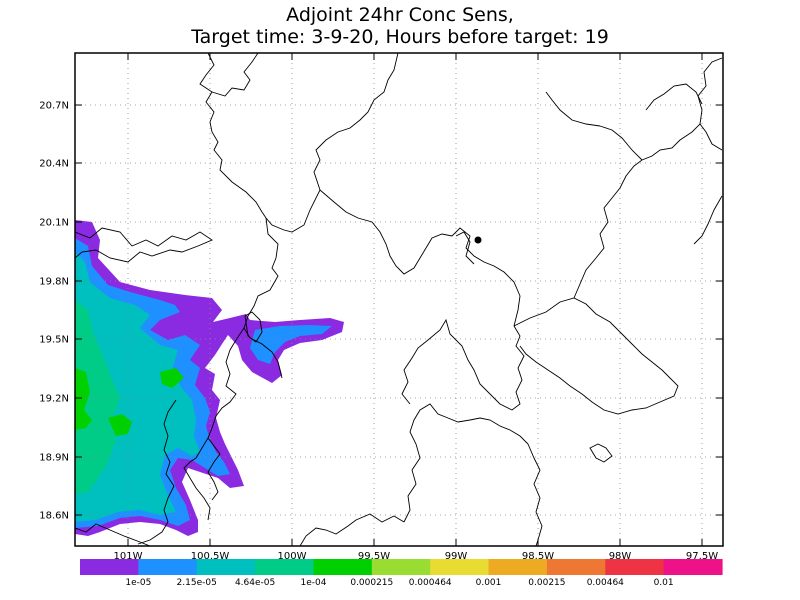 The height and width of the screenshot is (600, 800). I want to click on lat-tick-label: 20.7N, so click(54, 106).